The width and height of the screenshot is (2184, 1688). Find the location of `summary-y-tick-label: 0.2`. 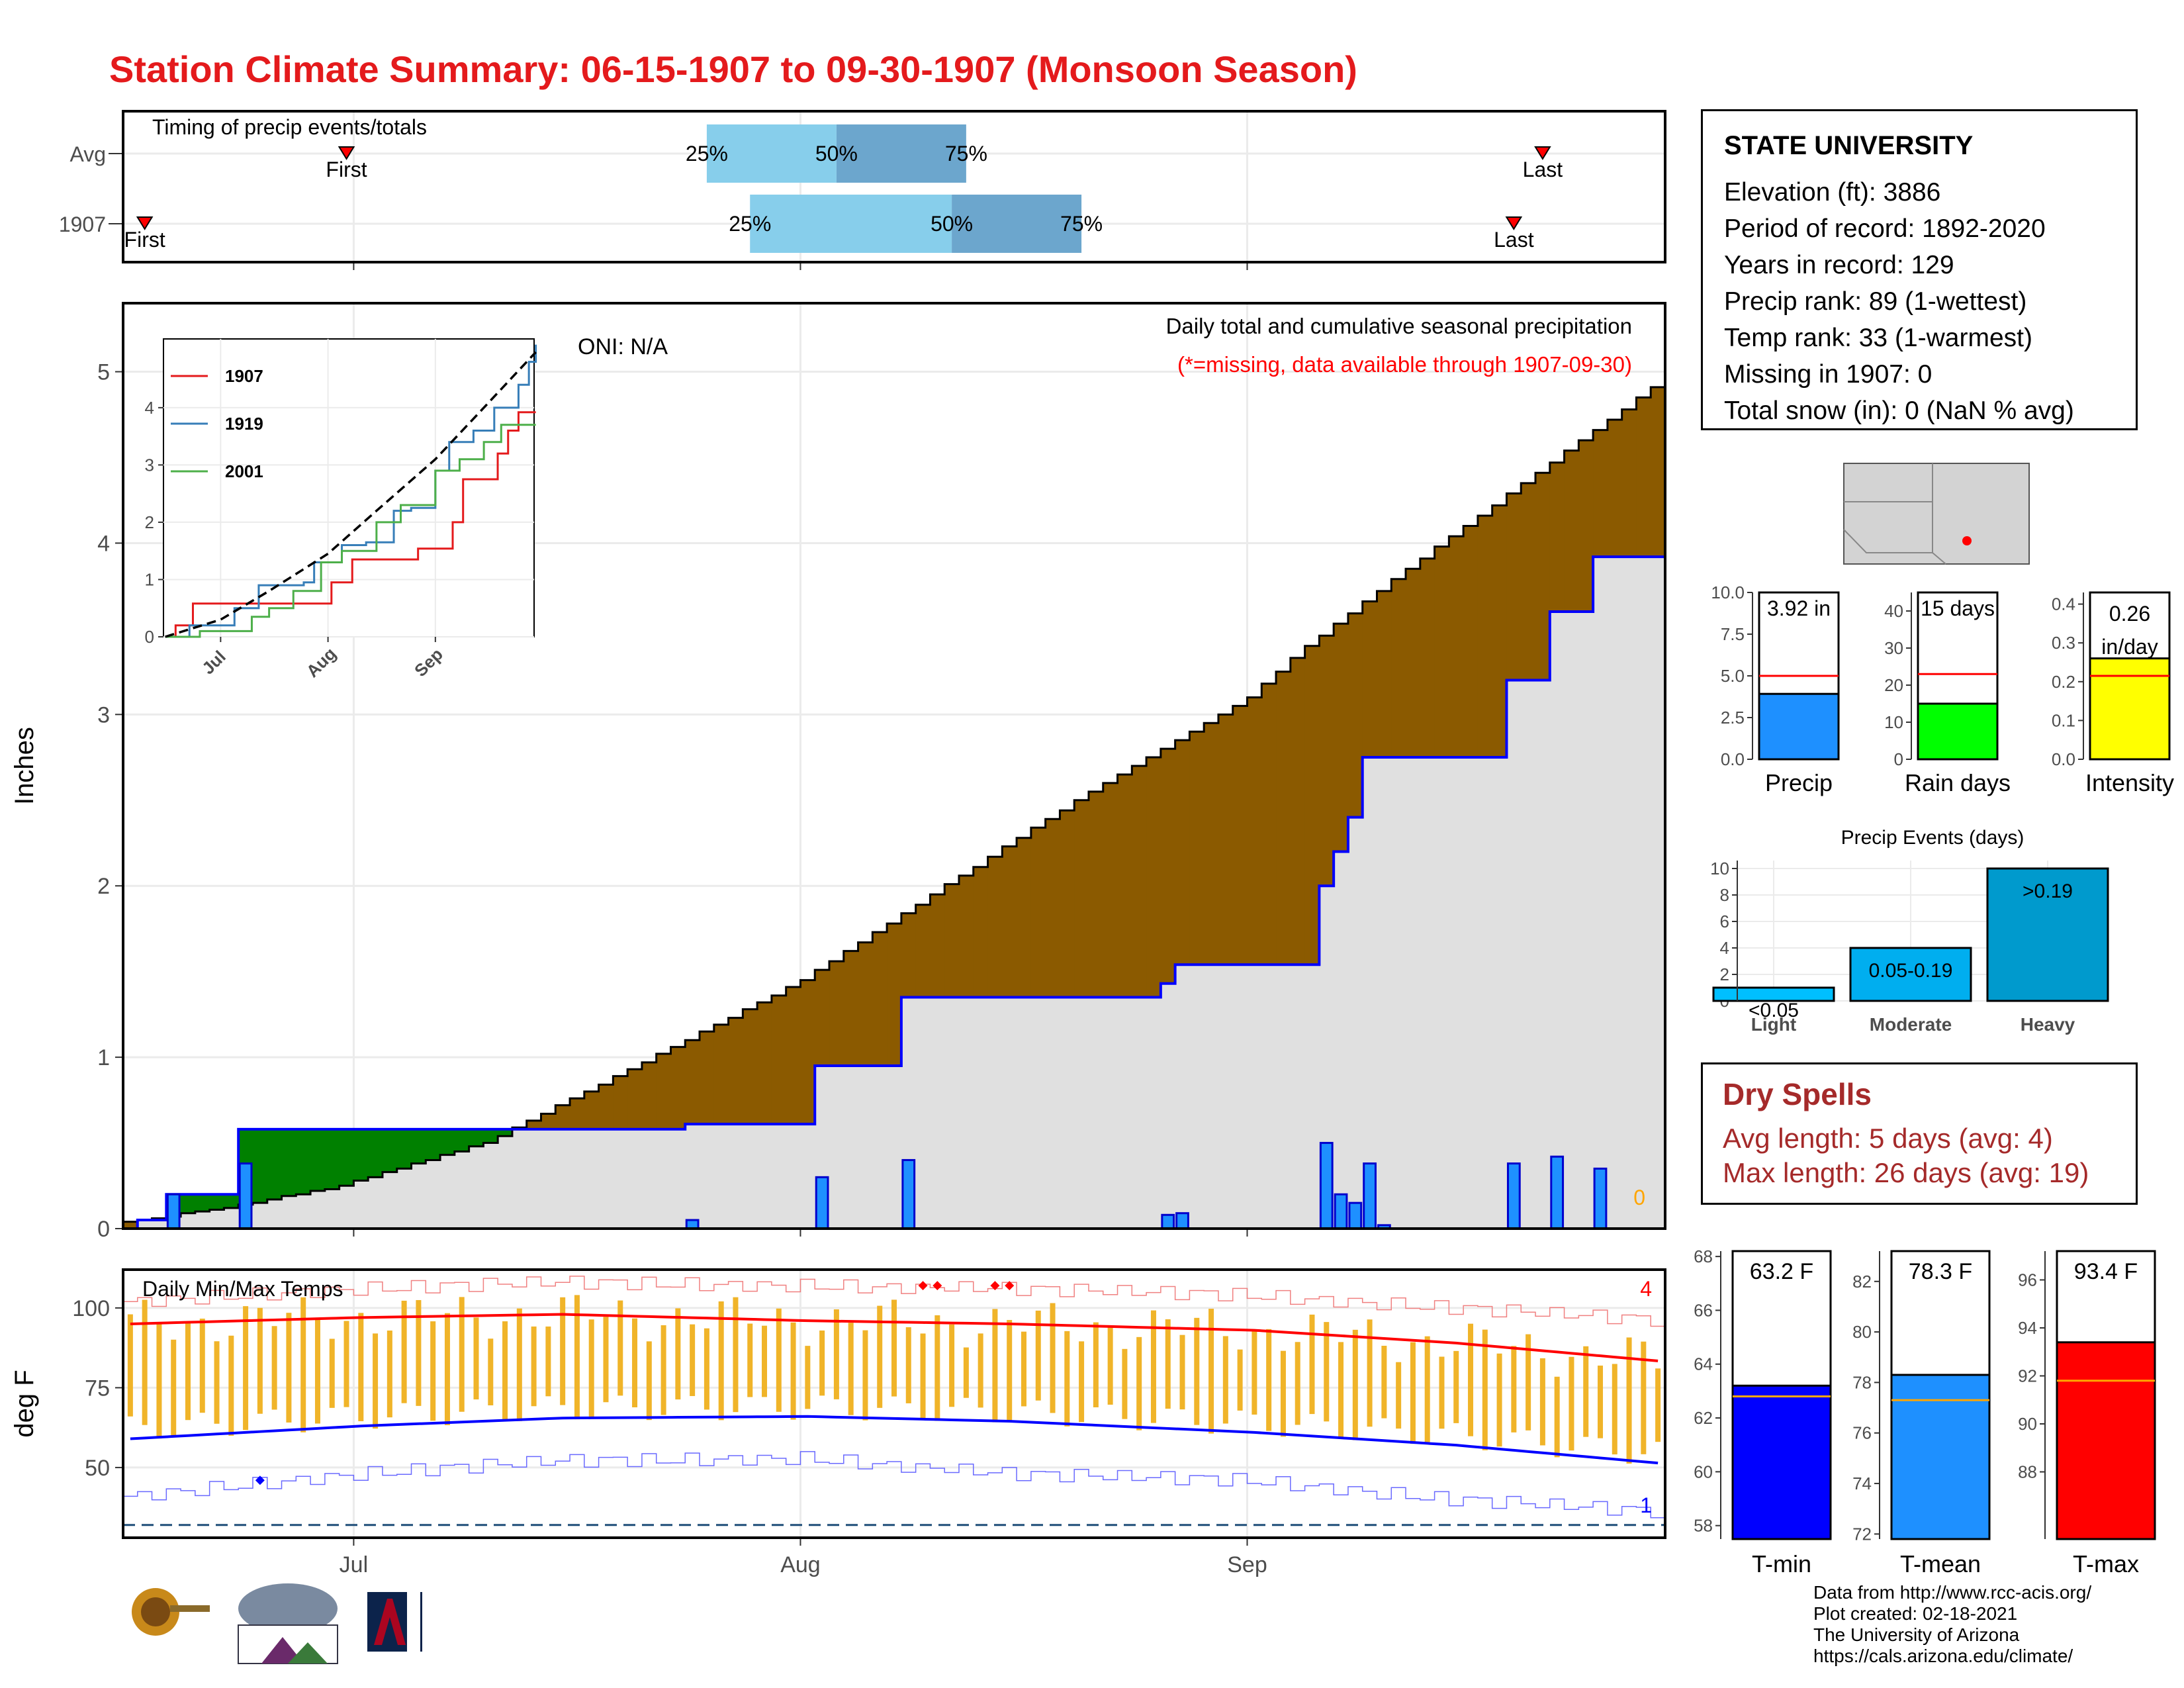

summary-y-tick-label: 0.2 is located at coordinates (2063, 682).